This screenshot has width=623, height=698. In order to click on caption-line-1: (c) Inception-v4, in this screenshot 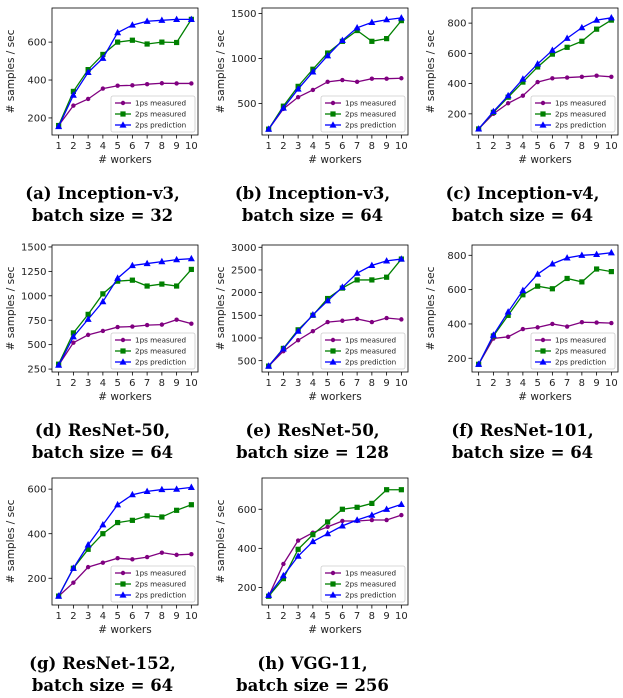, I will do `click(522, 193)`.